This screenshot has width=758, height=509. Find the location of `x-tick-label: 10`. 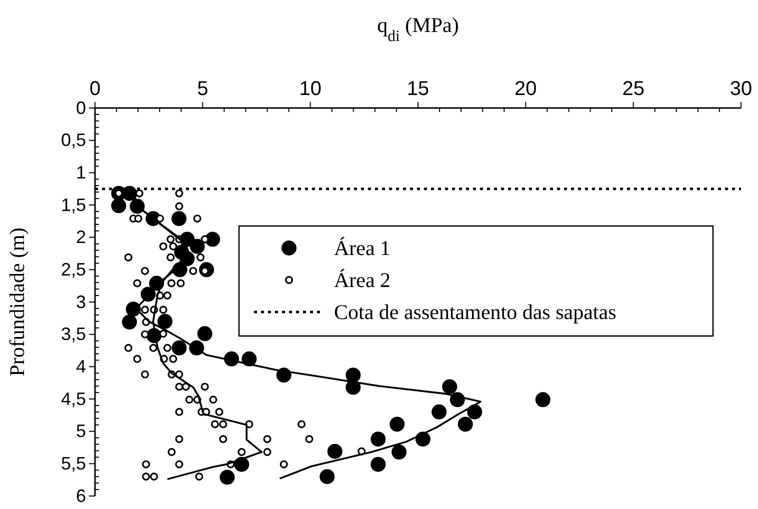

x-tick-label: 10 is located at coordinates (310, 89).